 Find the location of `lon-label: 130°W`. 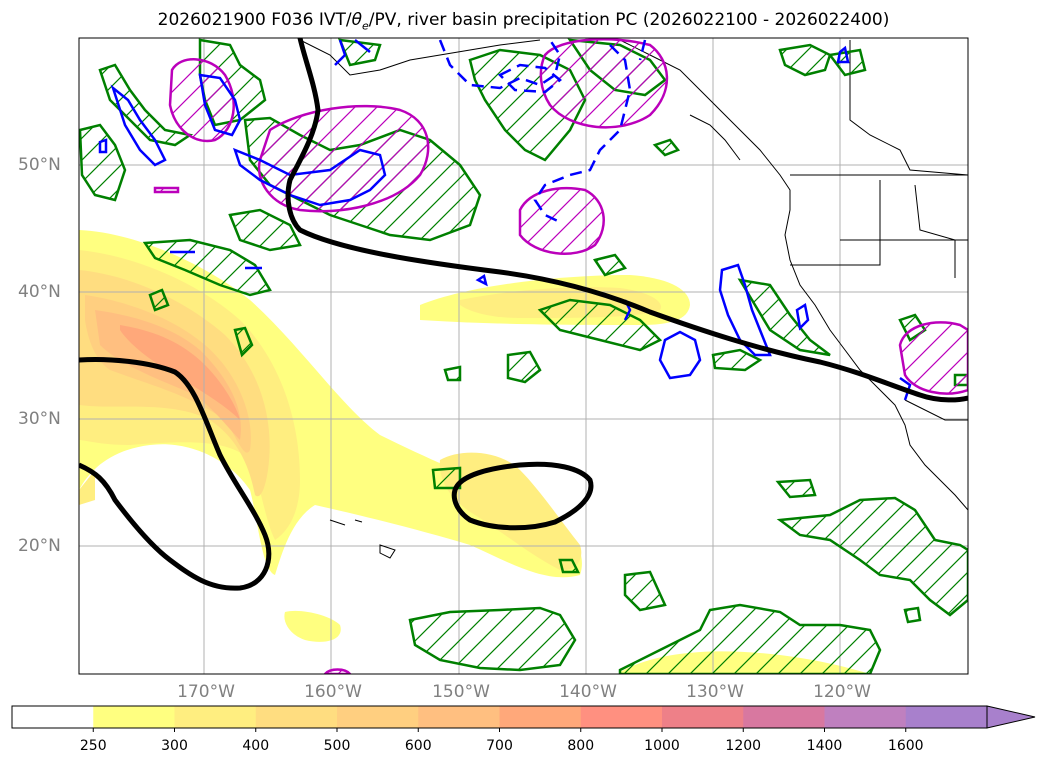

lon-label: 130°W is located at coordinates (715, 692).